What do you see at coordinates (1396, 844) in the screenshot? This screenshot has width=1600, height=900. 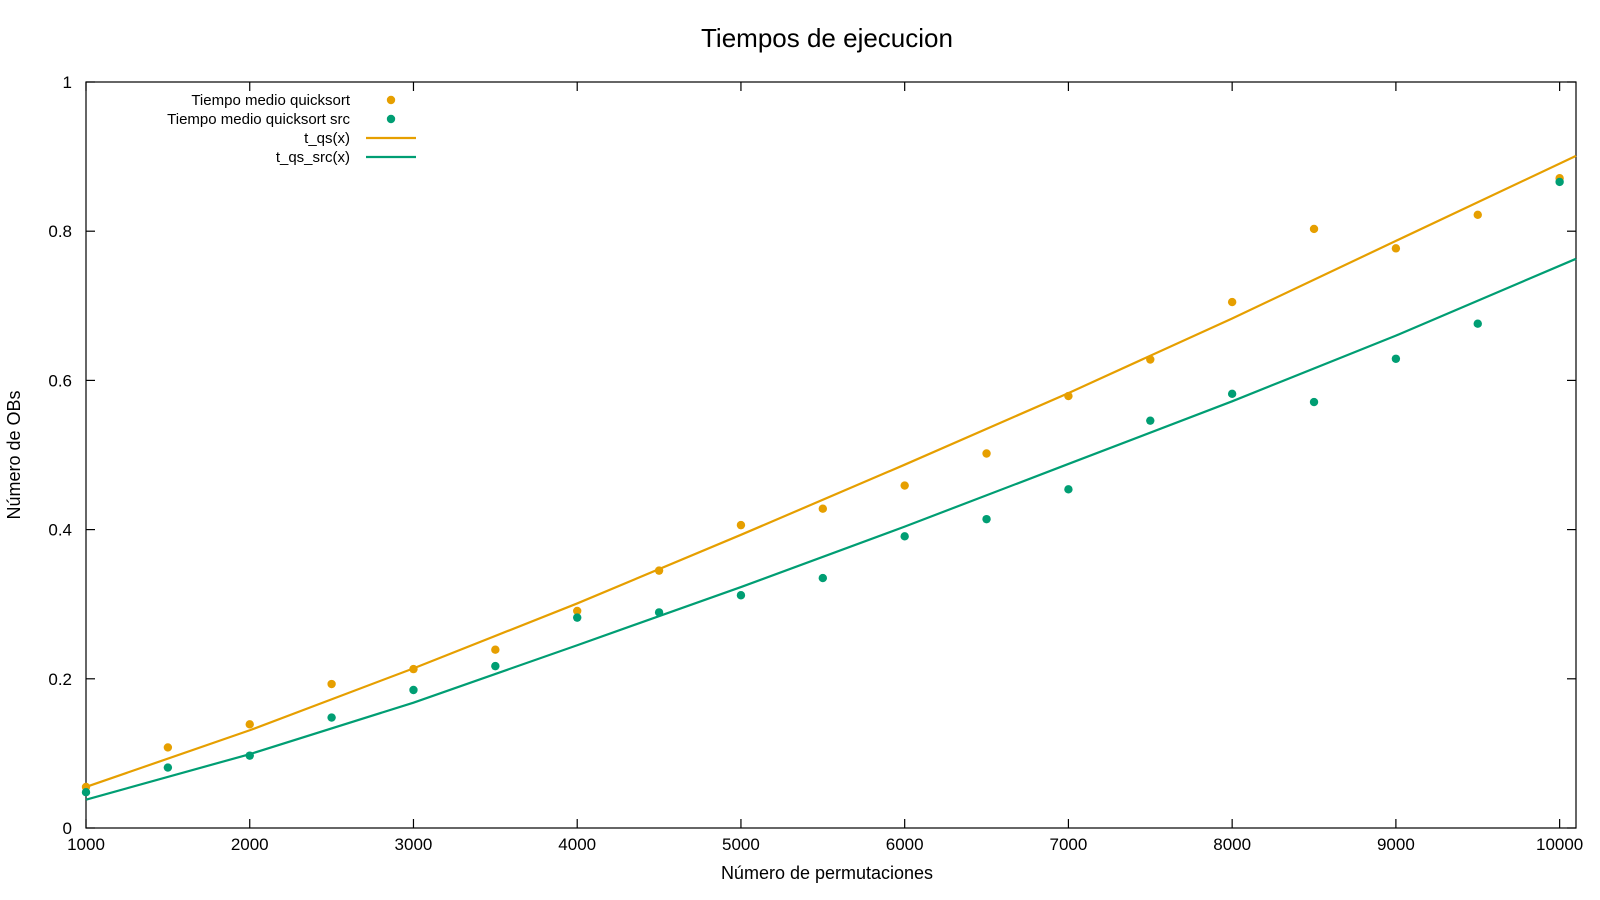 I see `x-tick-label: 9000` at bounding box center [1396, 844].